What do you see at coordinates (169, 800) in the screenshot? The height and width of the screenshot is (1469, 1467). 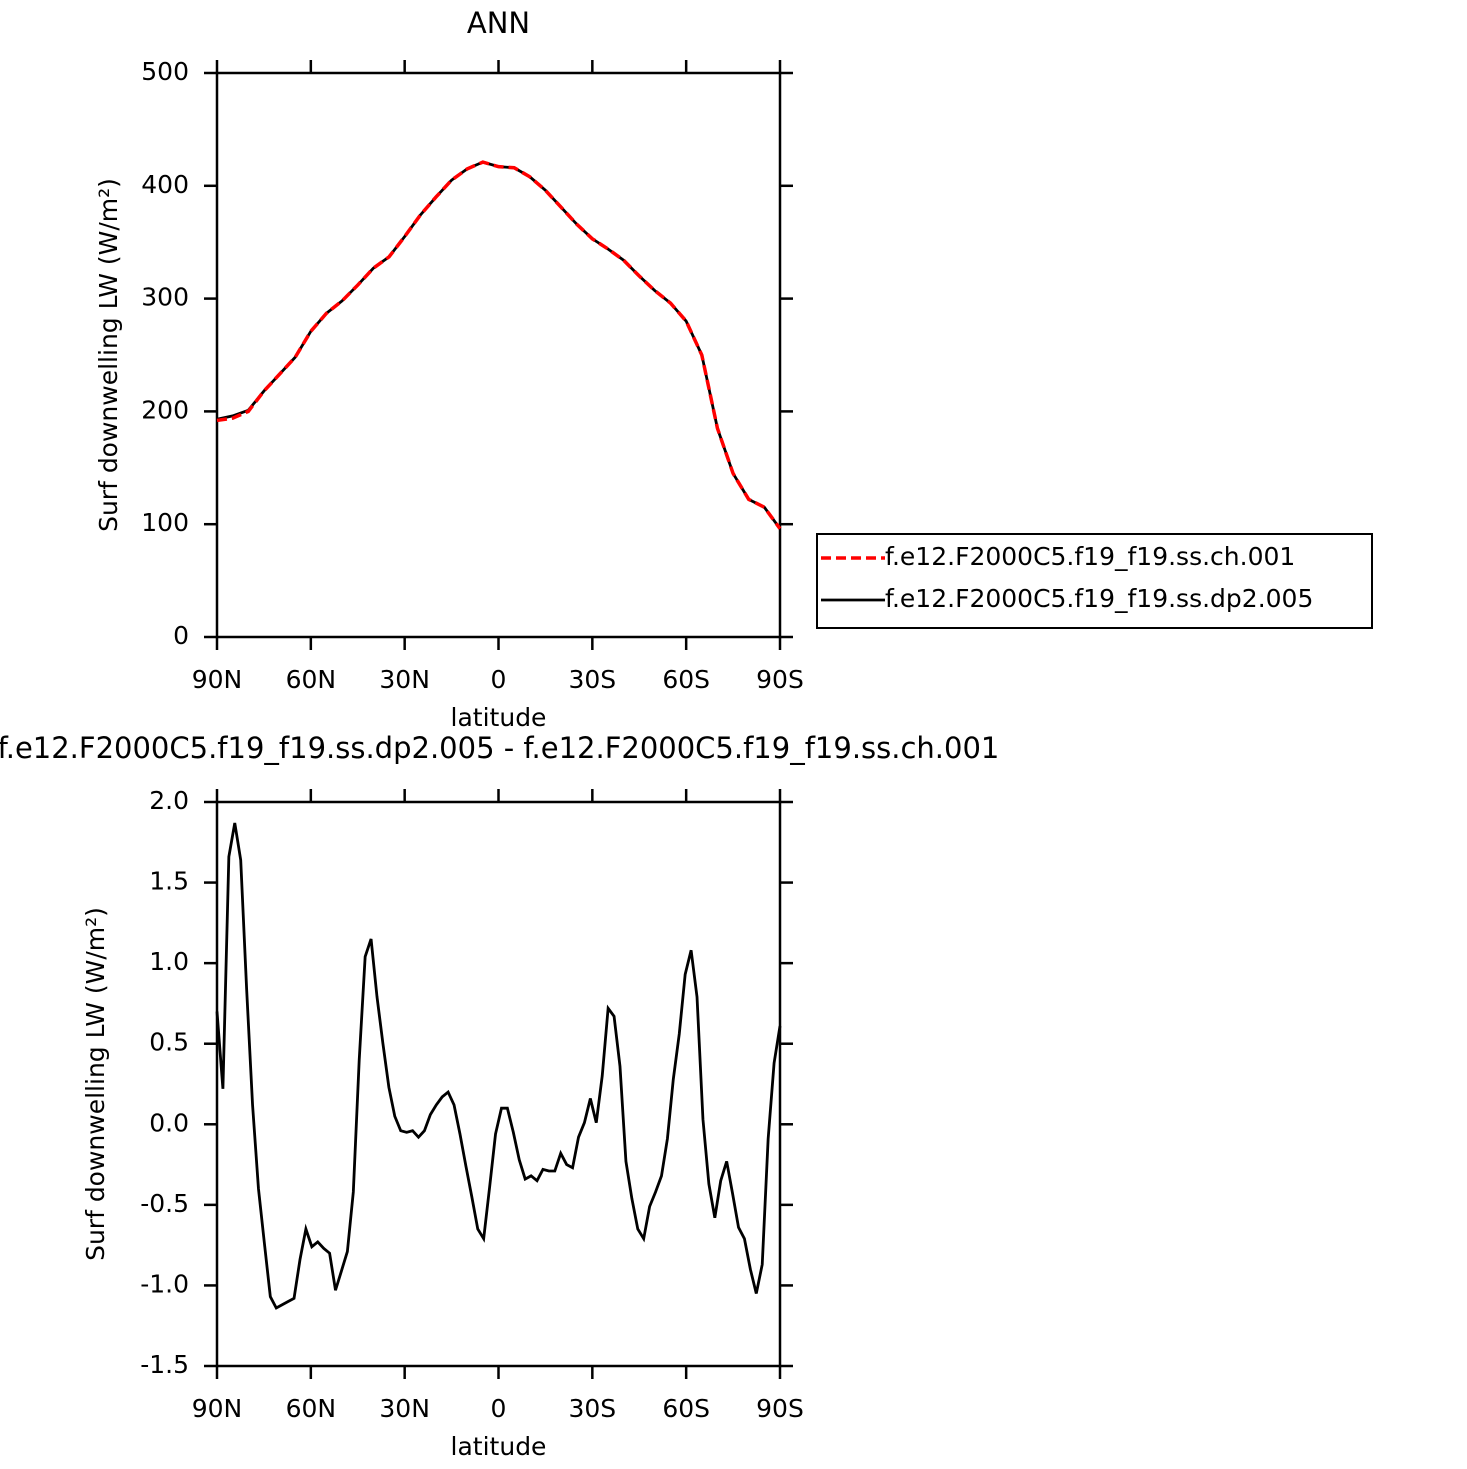 I see `y-tick-label: 2.0` at bounding box center [169, 800].